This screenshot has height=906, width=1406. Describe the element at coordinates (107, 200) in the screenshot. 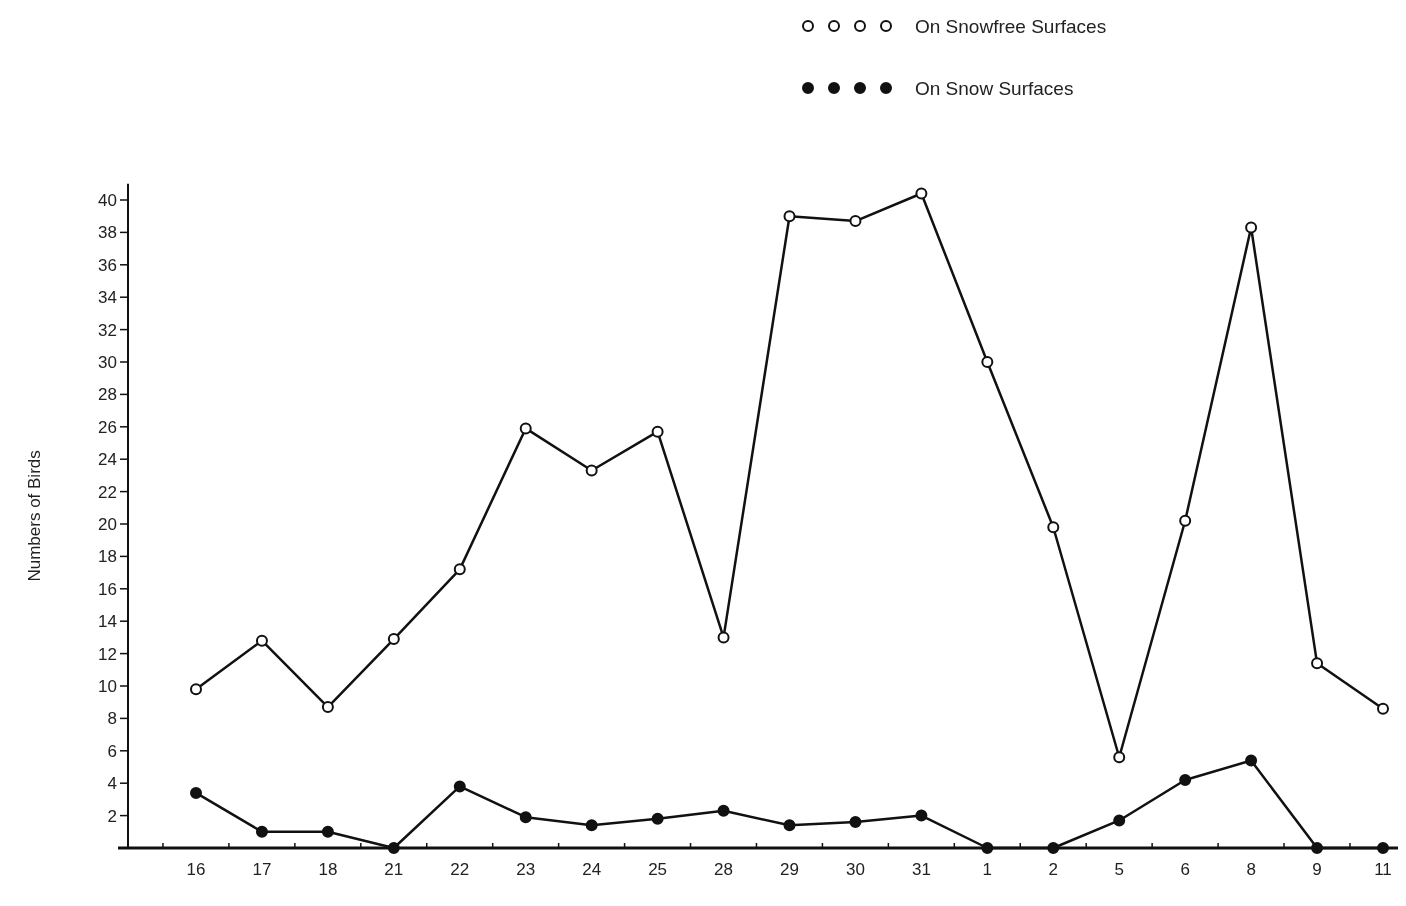

I see `y-tick-label: 40` at that location.